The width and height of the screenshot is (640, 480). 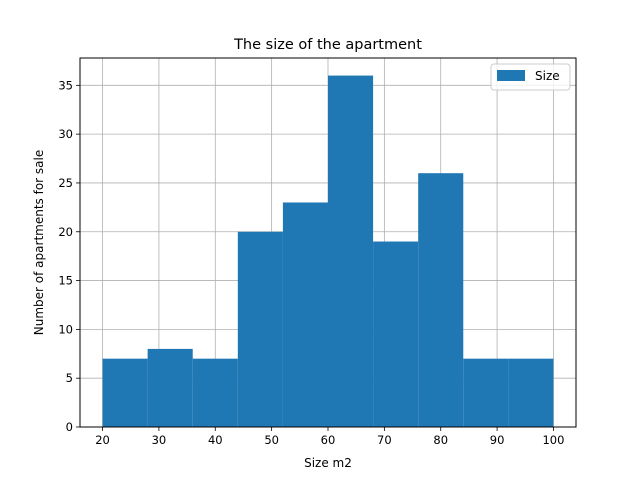 What do you see at coordinates (65, 232) in the screenshot?
I see `y-tick-label: 20` at bounding box center [65, 232].